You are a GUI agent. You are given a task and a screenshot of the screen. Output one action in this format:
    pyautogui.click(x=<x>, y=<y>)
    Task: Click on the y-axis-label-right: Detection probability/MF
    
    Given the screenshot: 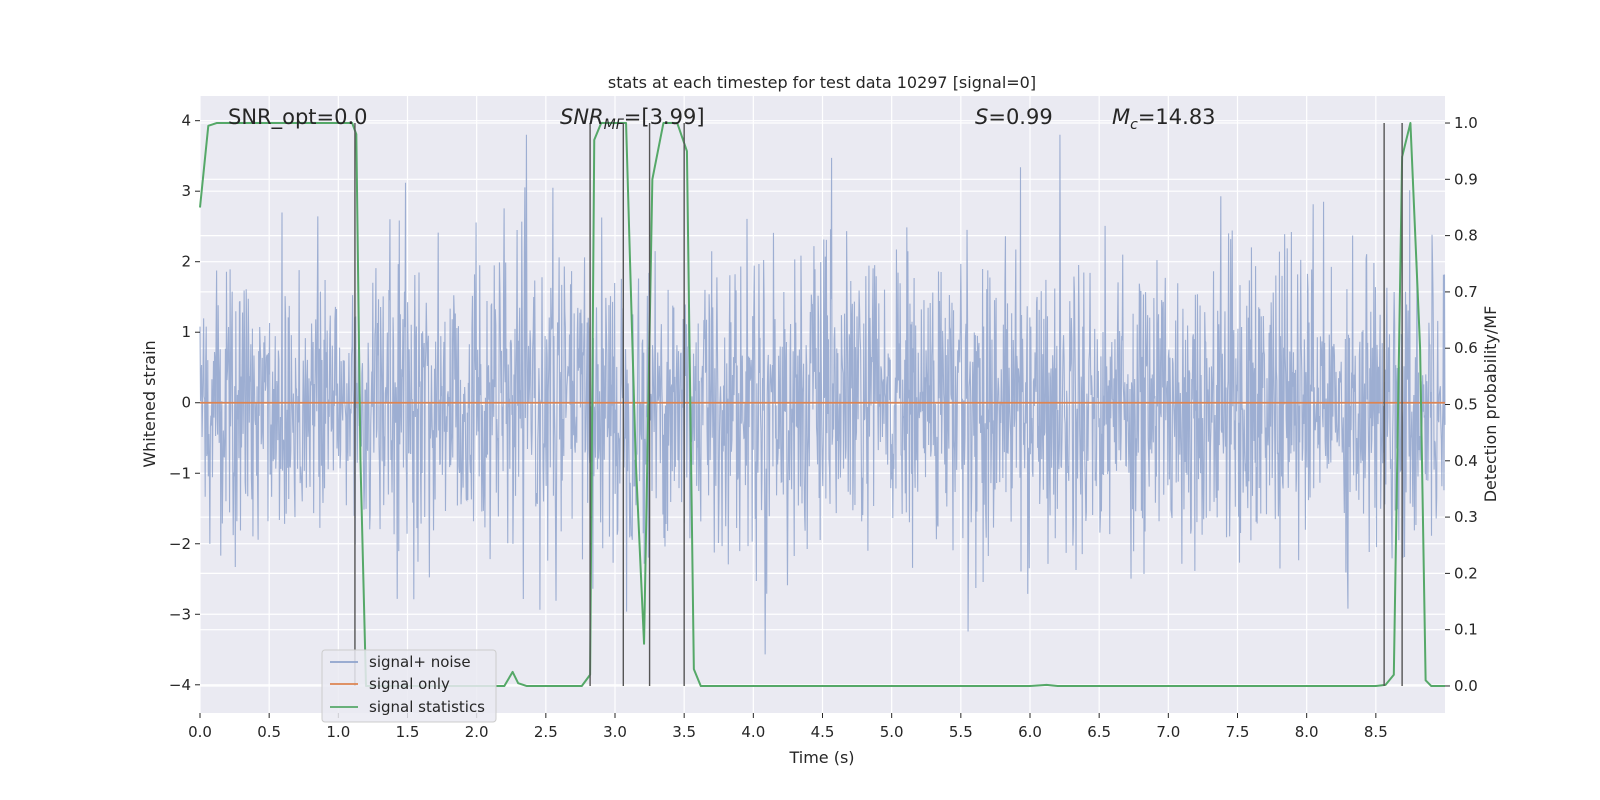 What is the action you would take?
    pyautogui.click(x=1490, y=404)
    